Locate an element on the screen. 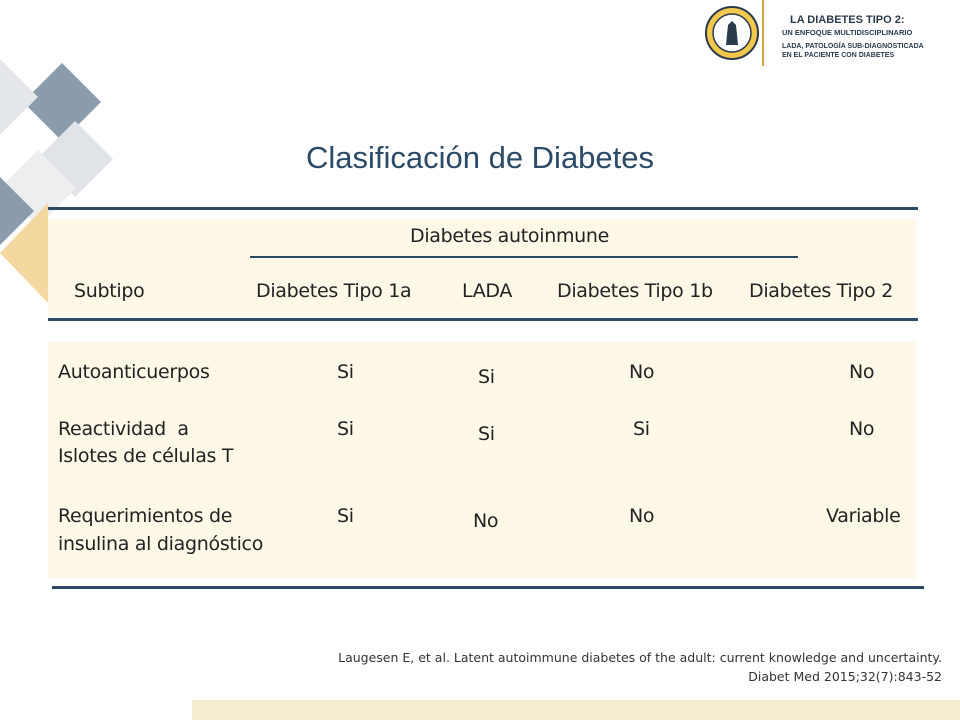 The image size is (960, 720). cell-row1-lada: Si is located at coordinates (486, 377).